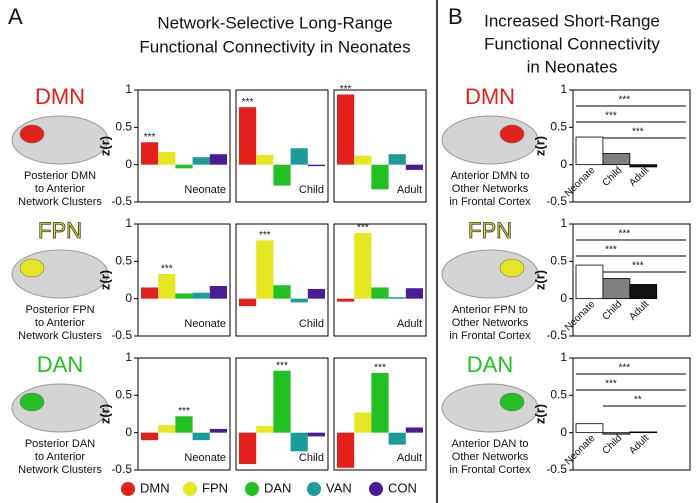 The width and height of the screenshot is (700, 503). What do you see at coordinates (490, 336) in the screenshot?
I see `description: in Frontal Cortex` at bounding box center [490, 336].